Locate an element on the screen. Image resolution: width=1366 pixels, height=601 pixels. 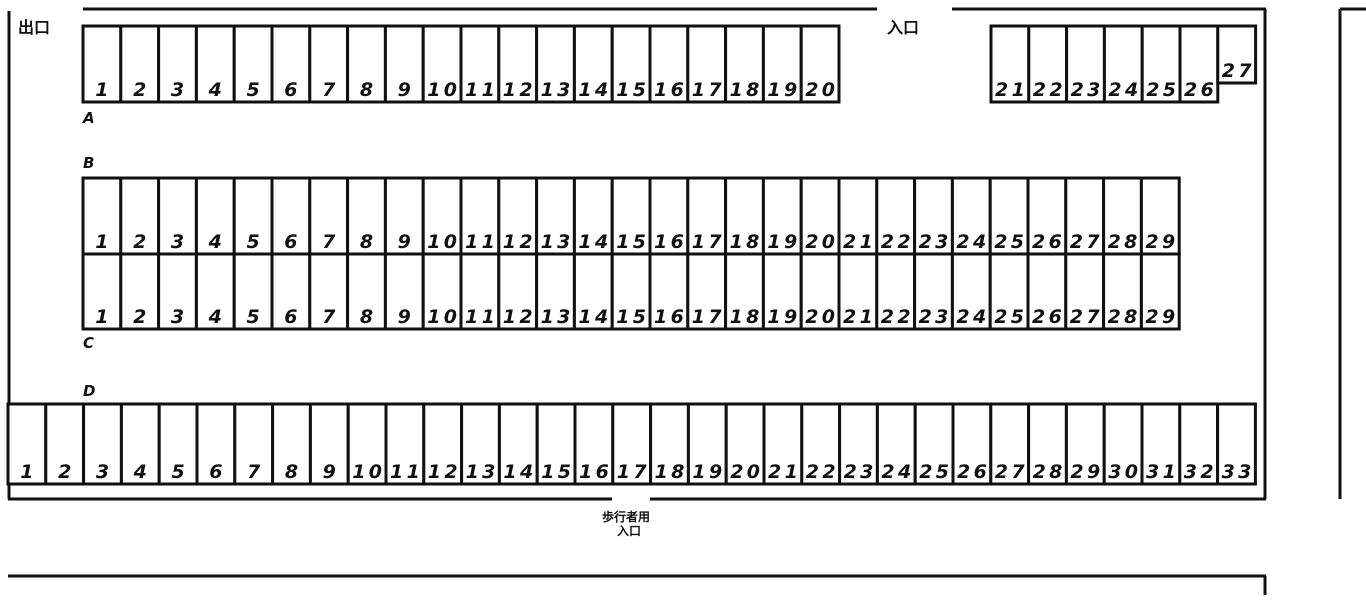
parking-stall-a-25: 25 is located at coordinates (1161, 64).